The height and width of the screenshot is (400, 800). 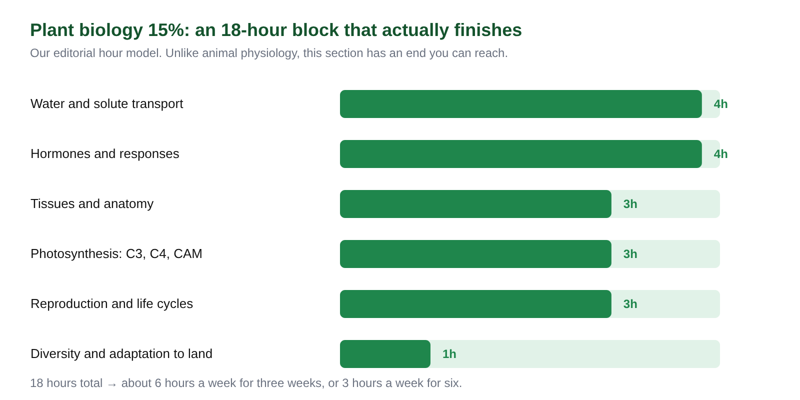 What do you see at coordinates (112, 303) in the screenshot?
I see `y-tick-label: Reproduction and life cycles` at bounding box center [112, 303].